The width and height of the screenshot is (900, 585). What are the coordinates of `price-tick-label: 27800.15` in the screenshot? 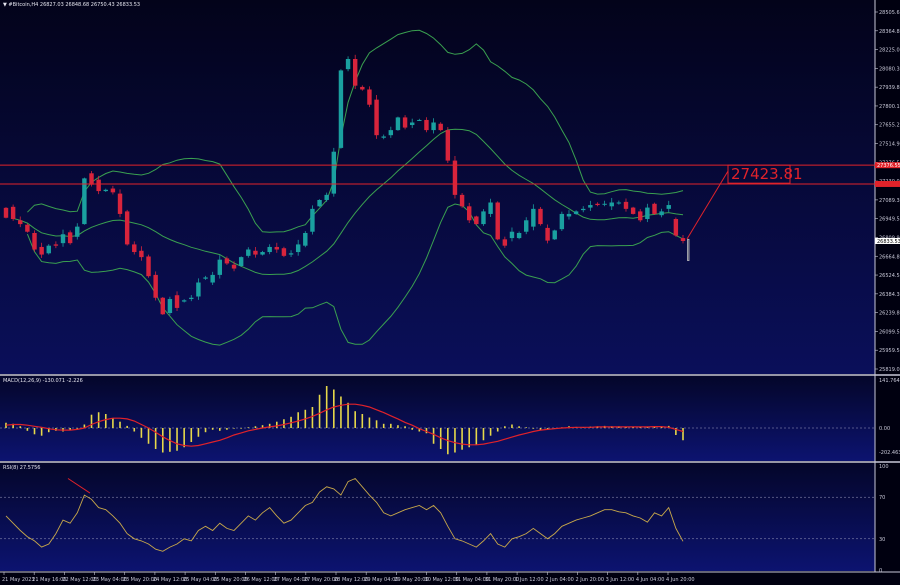 It's located at (889, 107).